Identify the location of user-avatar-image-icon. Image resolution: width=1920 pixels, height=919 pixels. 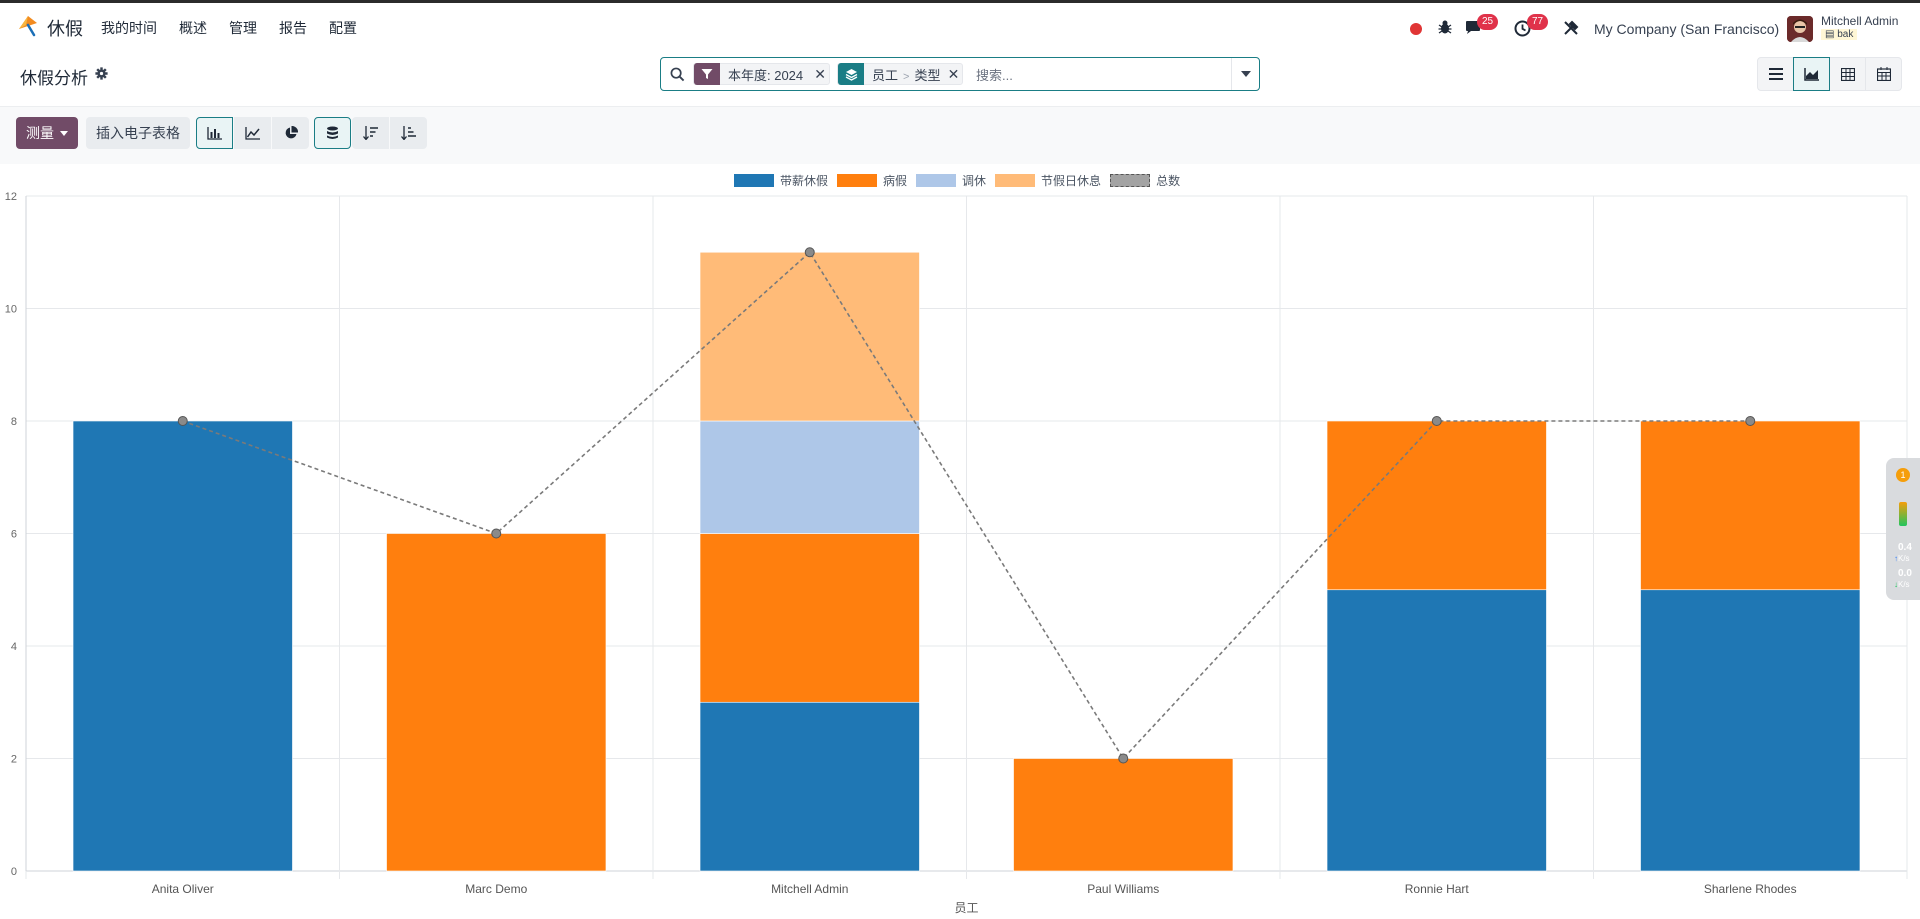
(1800, 29).